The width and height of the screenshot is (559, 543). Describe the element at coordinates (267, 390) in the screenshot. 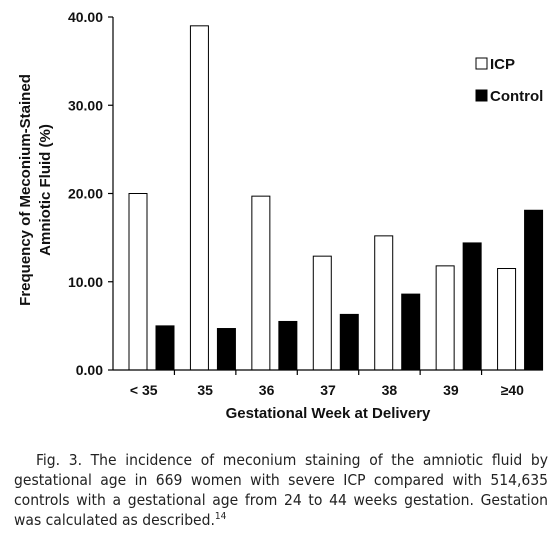

I see `x-tick-label: 36` at that location.